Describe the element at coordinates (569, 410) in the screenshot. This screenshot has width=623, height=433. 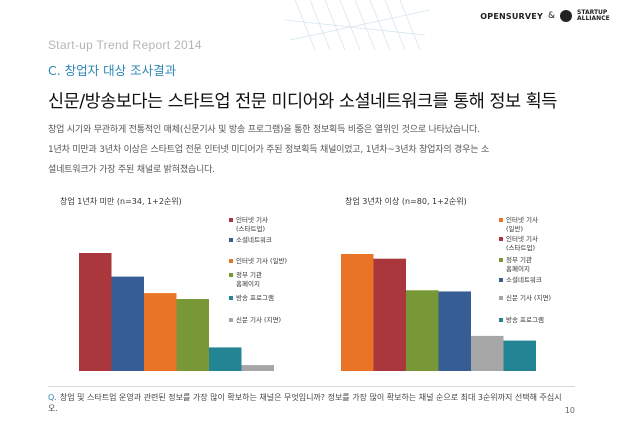
I see `page-number: 10` at that location.